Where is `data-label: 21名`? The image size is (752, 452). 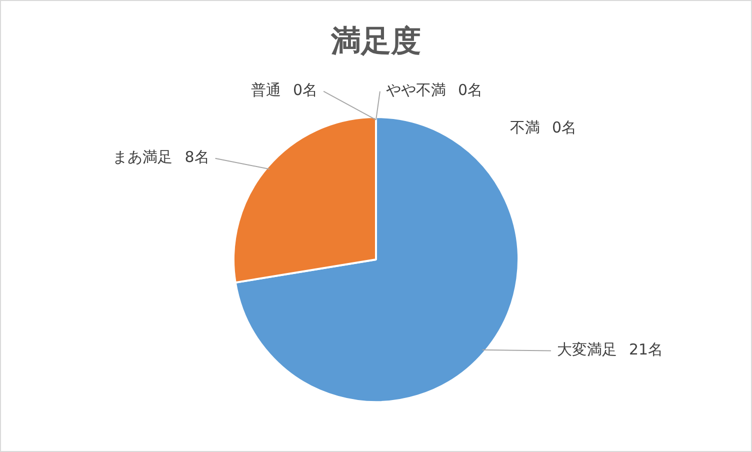 data-label: 21名 is located at coordinates (646, 349).